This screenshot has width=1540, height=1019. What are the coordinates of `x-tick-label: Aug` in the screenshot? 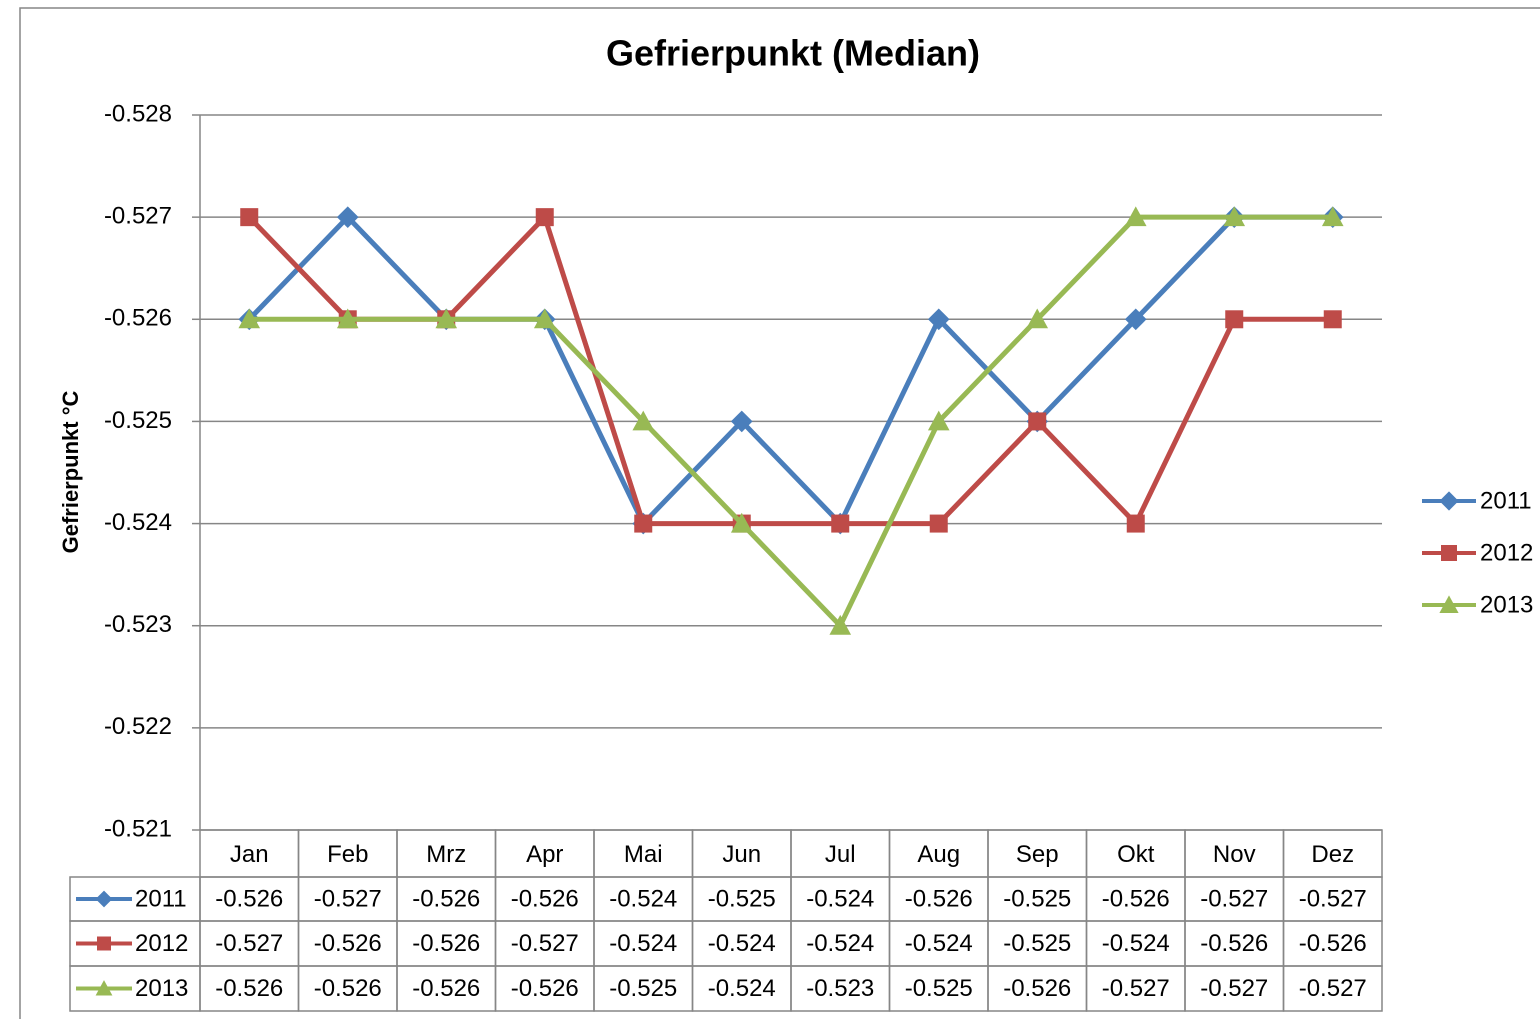 It's located at (938, 854).